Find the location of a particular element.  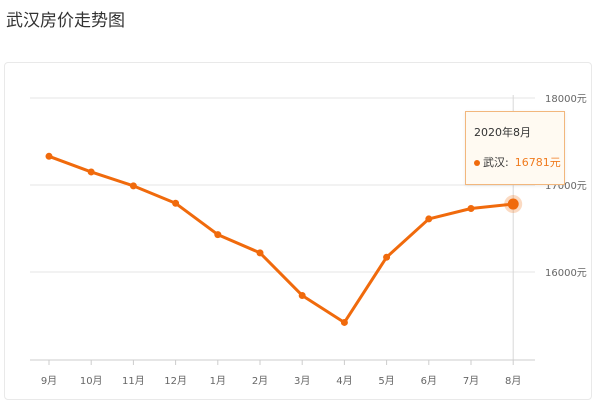

x-tick-label: 3月 is located at coordinates (302, 381).